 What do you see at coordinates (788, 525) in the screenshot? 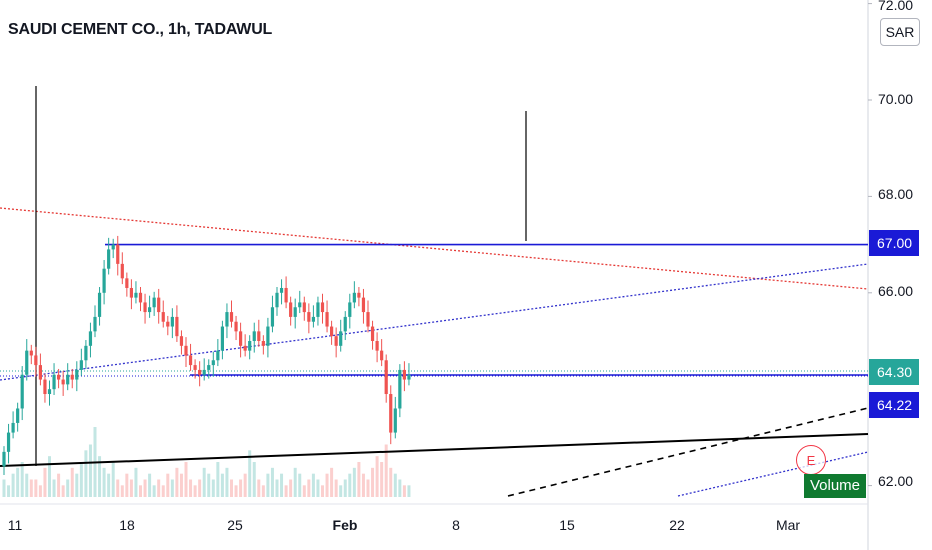
I see `x-tick-label: Mar` at bounding box center [788, 525].